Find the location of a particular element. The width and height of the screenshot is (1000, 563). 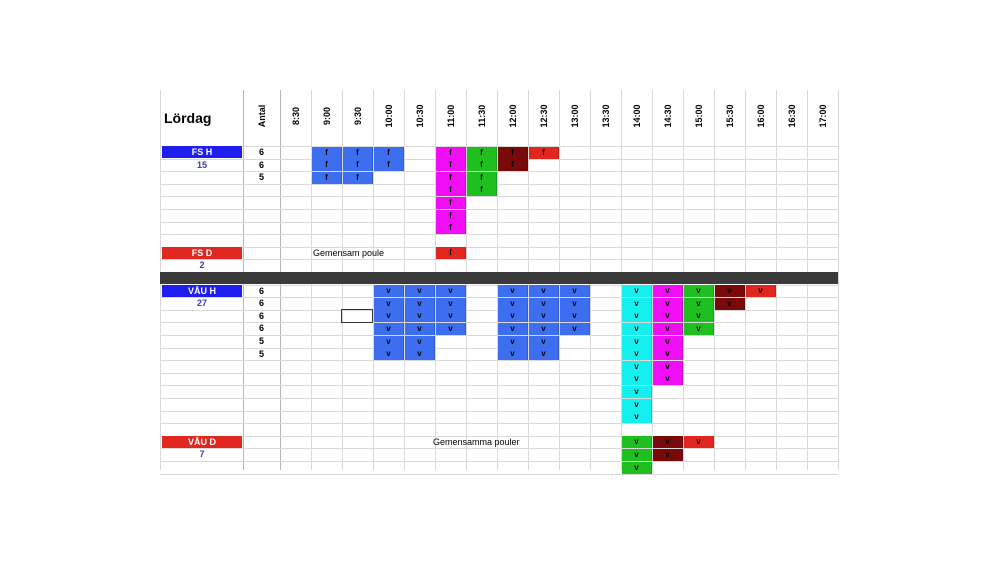

column-header: 9:00 is located at coordinates (326, 116).